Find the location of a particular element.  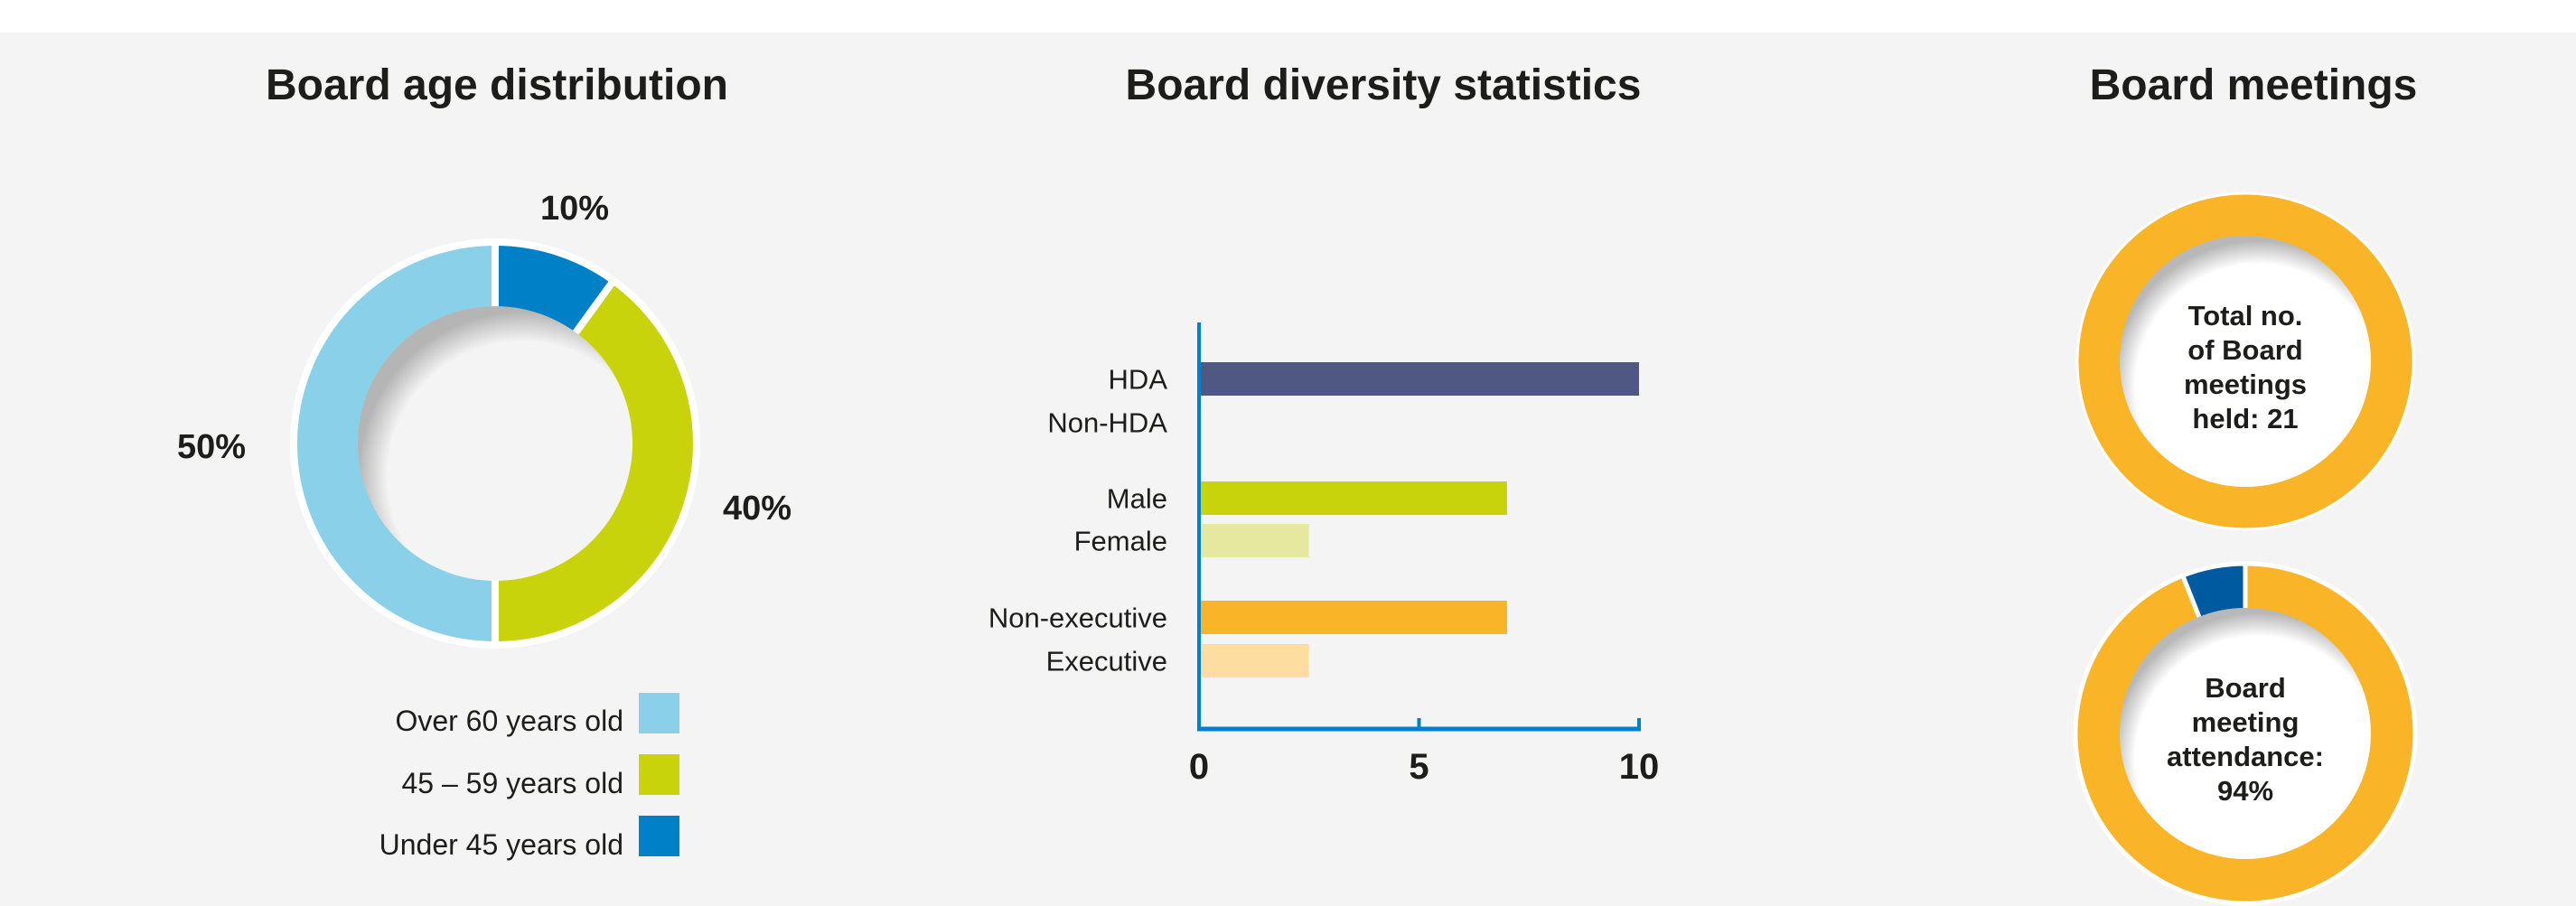

tick-label: 0 is located at coordinates (1199, 767).